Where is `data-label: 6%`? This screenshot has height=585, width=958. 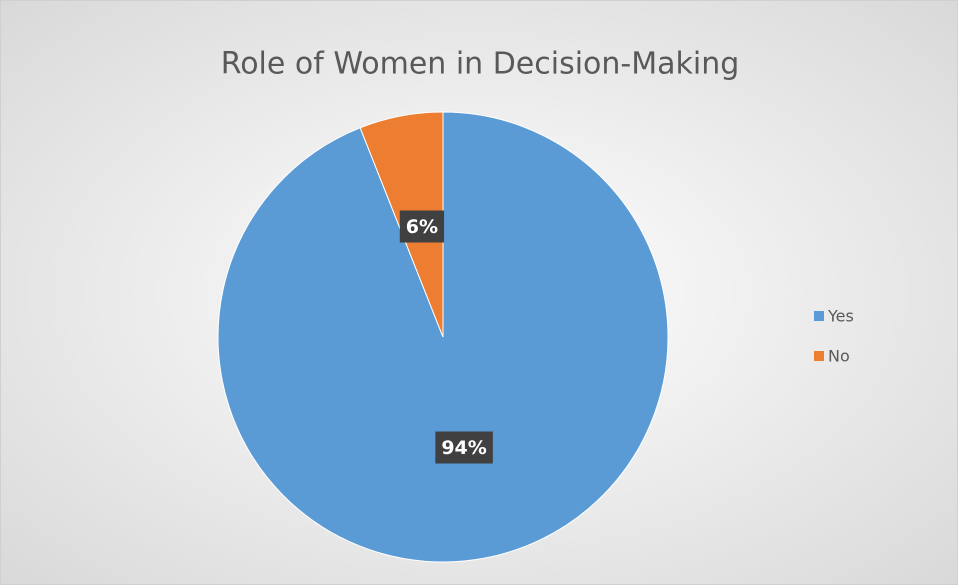 data-label: 6% is located at coordinates (422, 227).